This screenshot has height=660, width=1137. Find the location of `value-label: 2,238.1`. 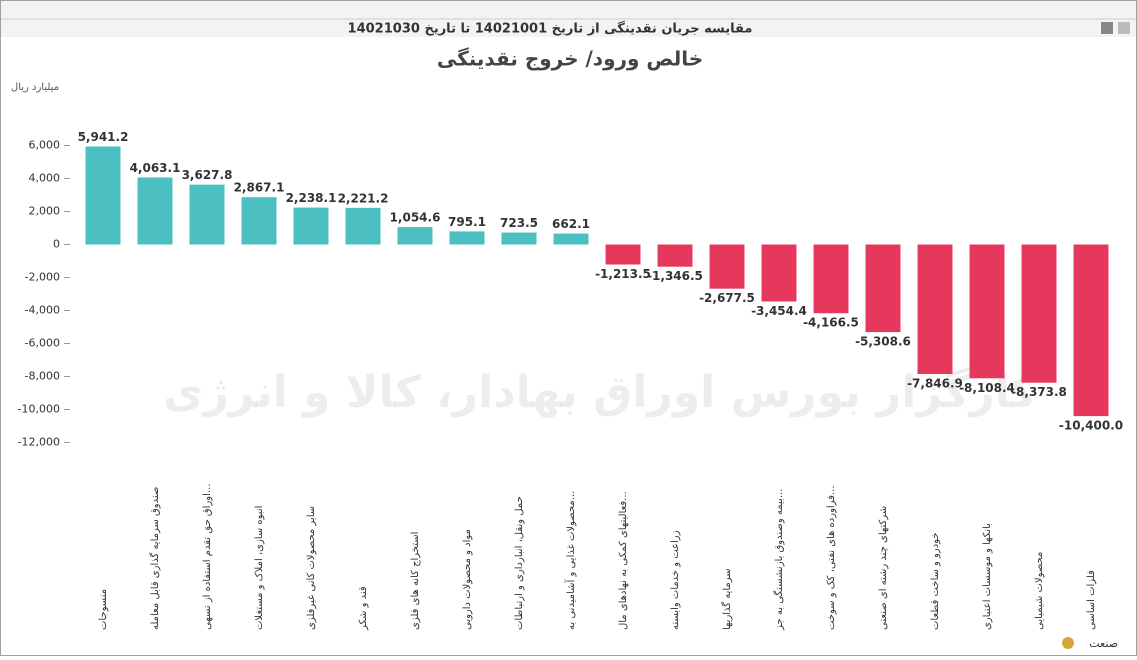

value-label: 2,238.1 is located at coordinates (311, 198).